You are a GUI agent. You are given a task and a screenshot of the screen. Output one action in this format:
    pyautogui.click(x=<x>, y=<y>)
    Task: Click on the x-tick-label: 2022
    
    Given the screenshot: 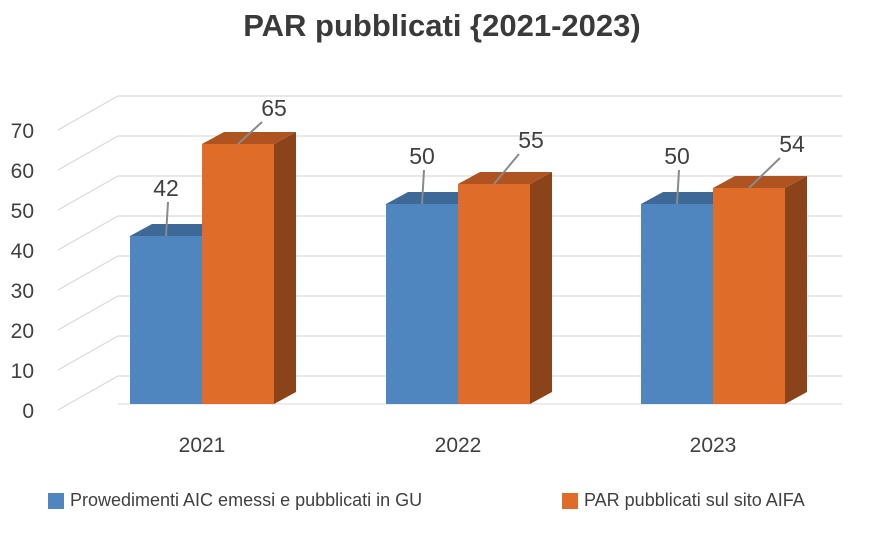 What is the action you would take?
    pyautogui.click(x=458, y=445)
    